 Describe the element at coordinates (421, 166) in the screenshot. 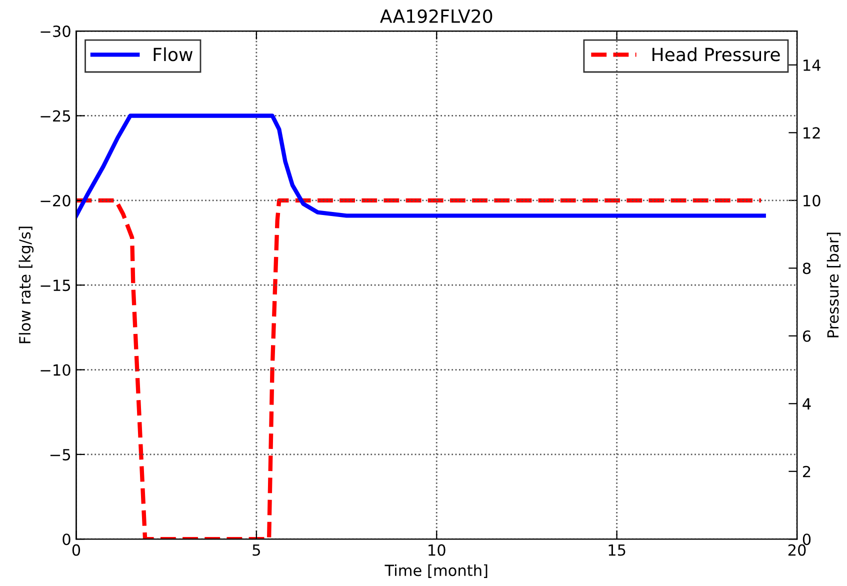

I see `line-series` at that location.